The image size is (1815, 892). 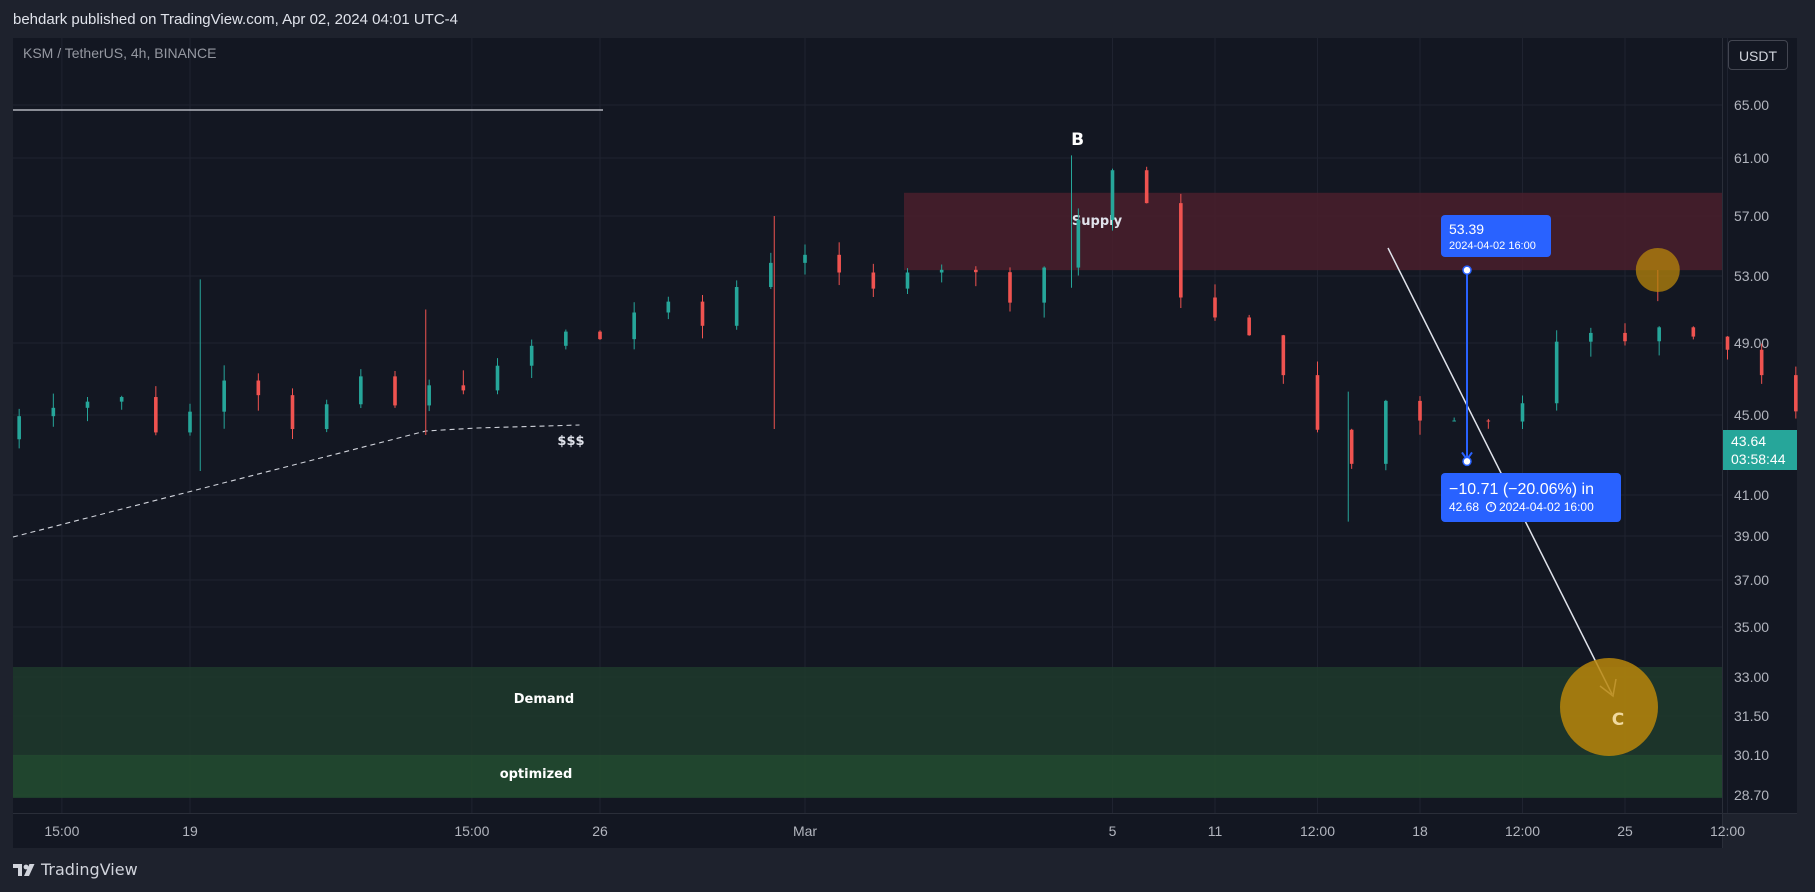 I want to click on measure-end-handle, so click(x=1467, y=461).